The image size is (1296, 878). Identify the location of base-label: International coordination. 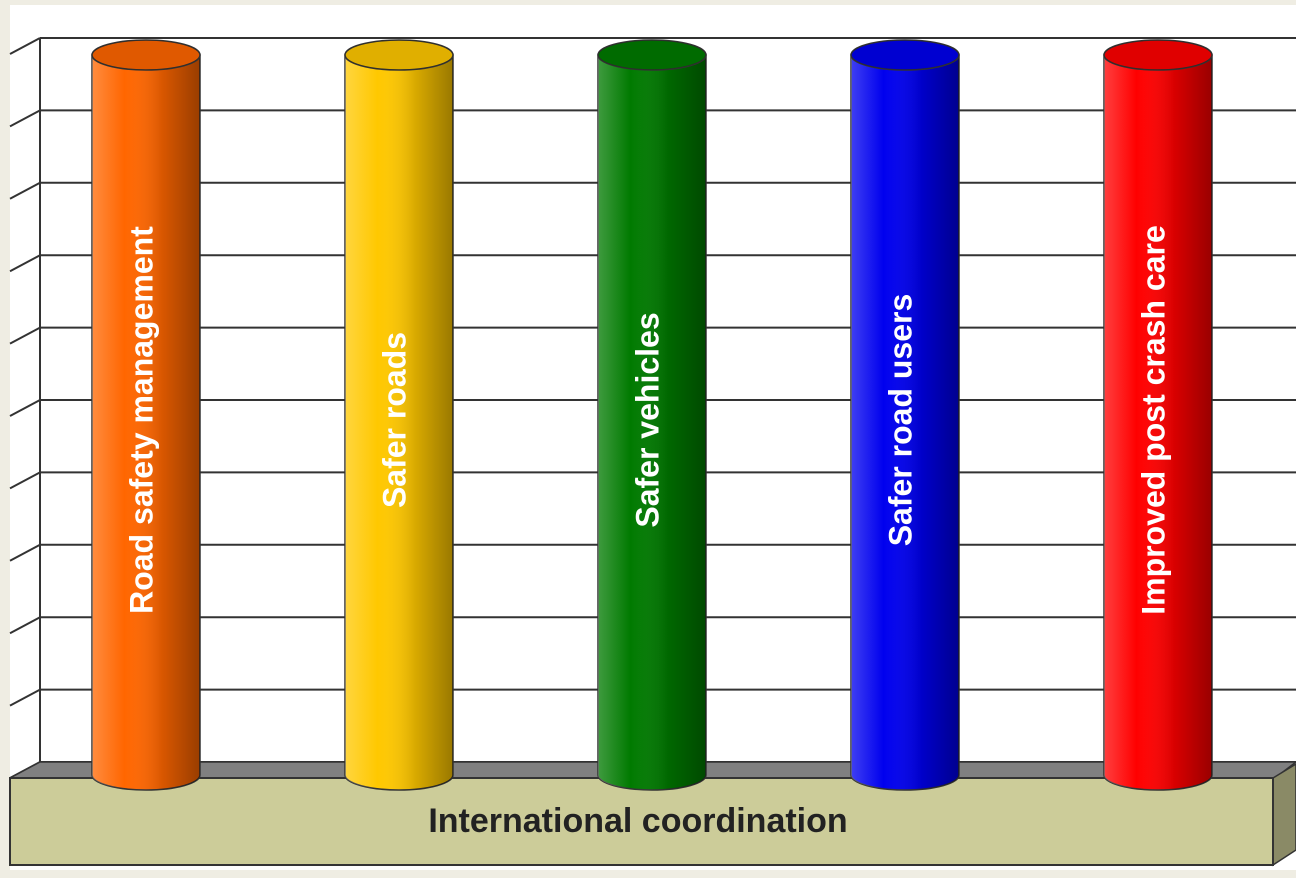
(637, 821).